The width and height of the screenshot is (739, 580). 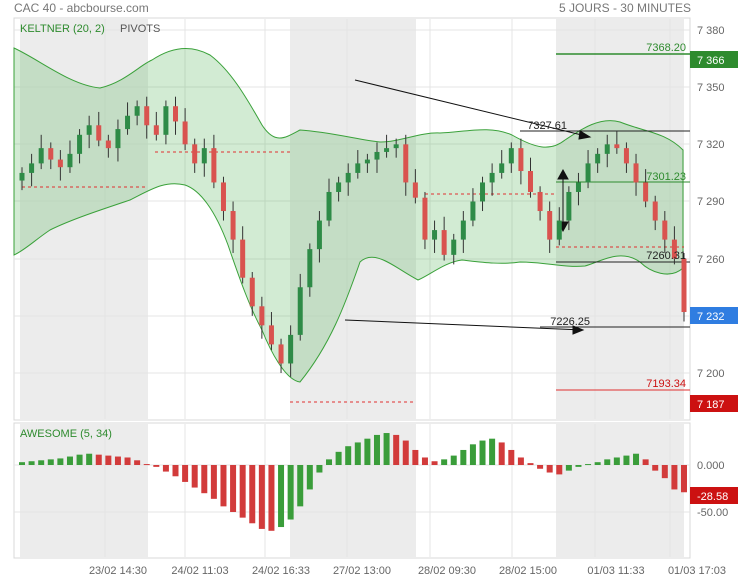 I want to click on y-tick-label: 7 380, so click(x=711, y=31).